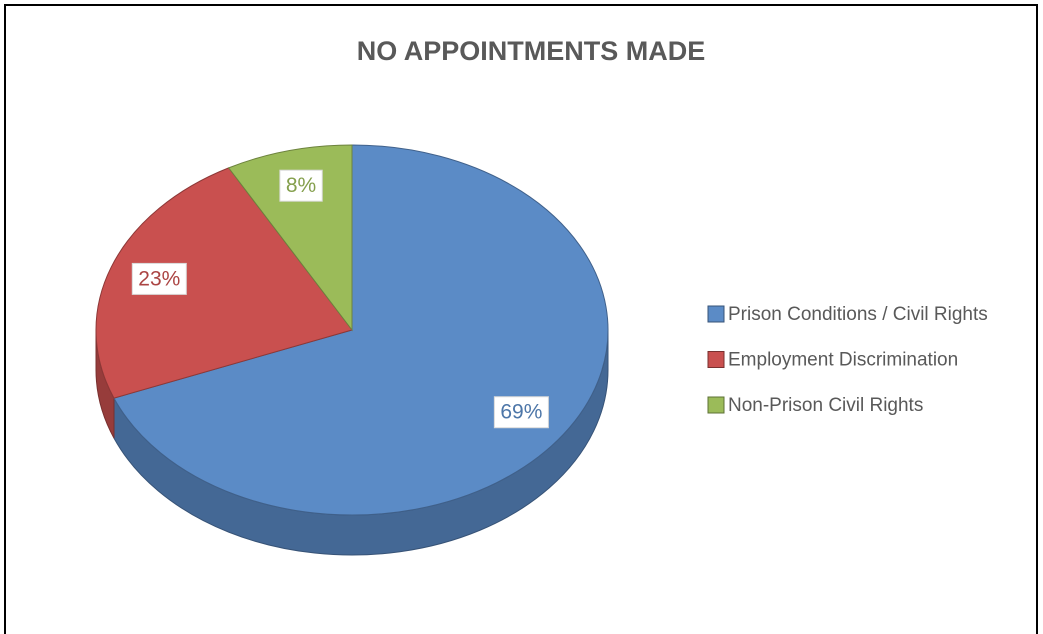  Describe the element at coordinates (825, 405) in the screenshot. I see `legend-label: Non-Prison Civil Rights` at that location.